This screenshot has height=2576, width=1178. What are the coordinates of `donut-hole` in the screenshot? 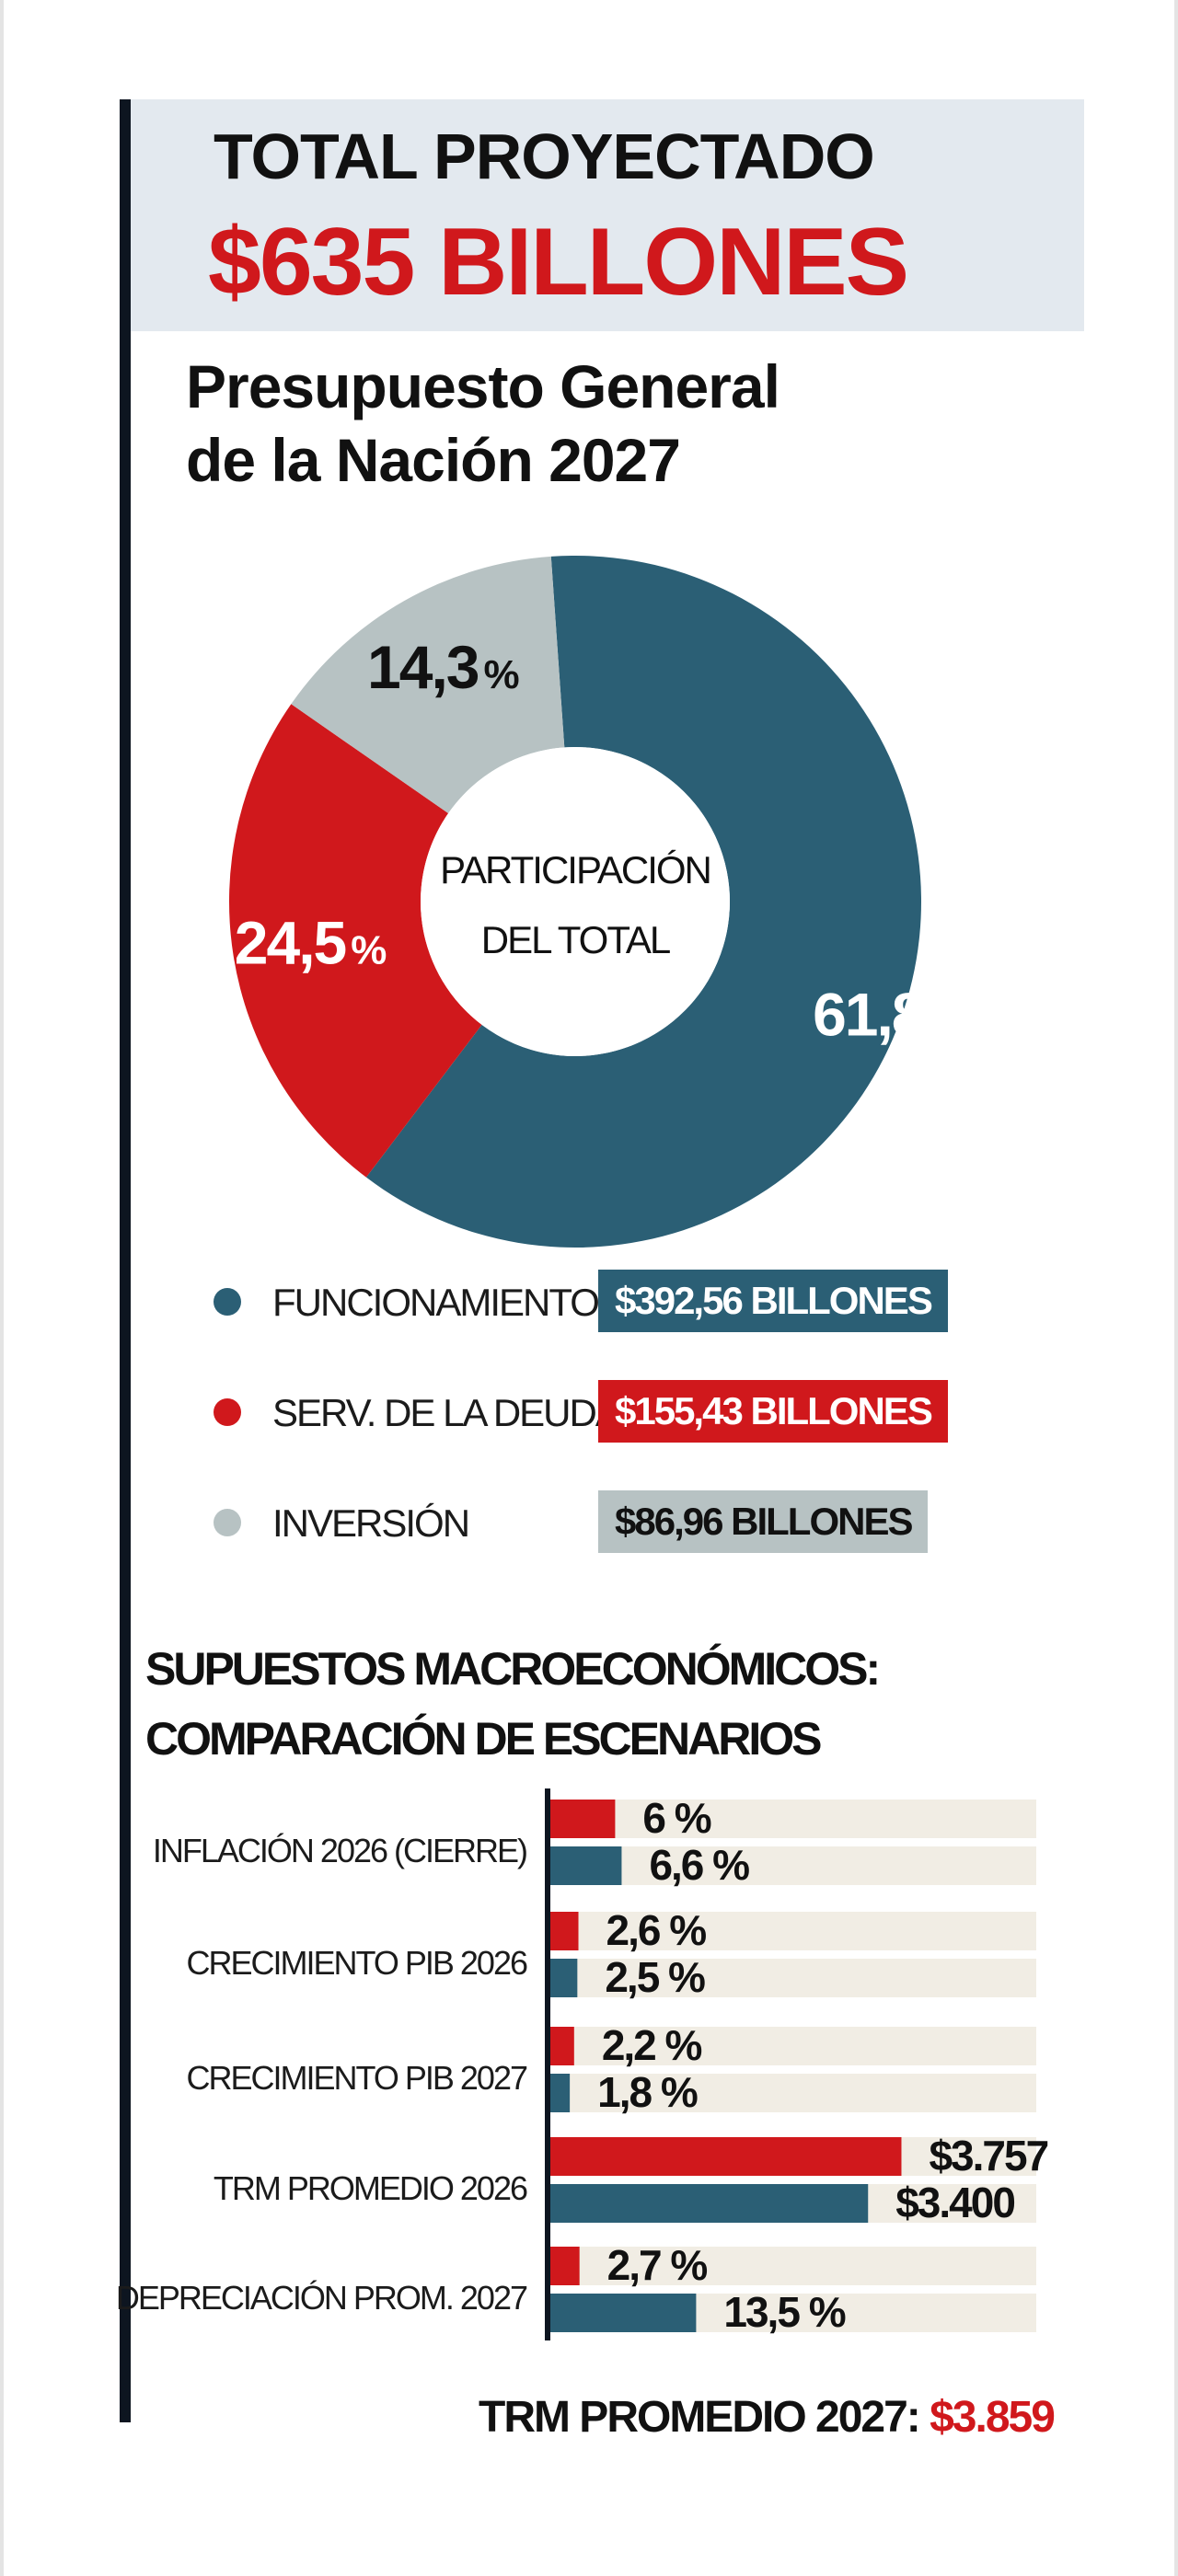 It's located at (575, 901).